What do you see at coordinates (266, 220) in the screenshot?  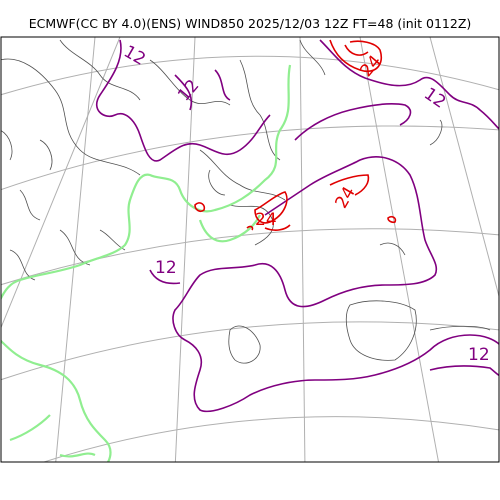 I see `label-24-center: 24` at bounding box center [266, 220].